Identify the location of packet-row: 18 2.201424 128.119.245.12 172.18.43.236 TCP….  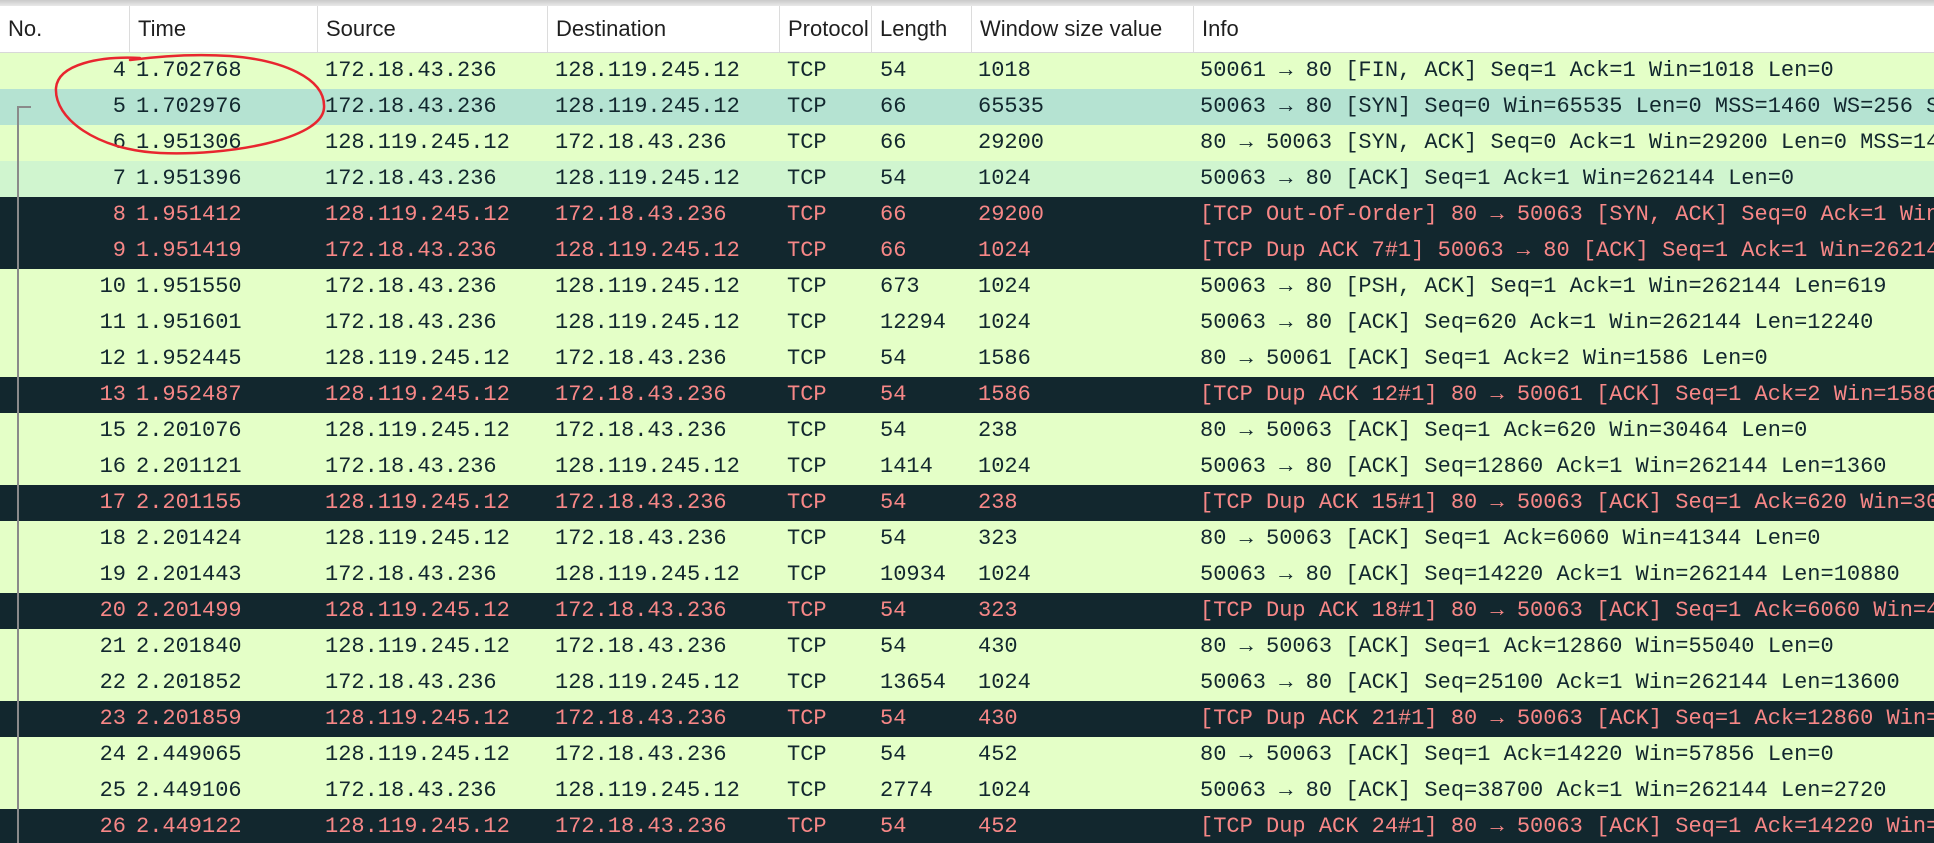
(967, 539).